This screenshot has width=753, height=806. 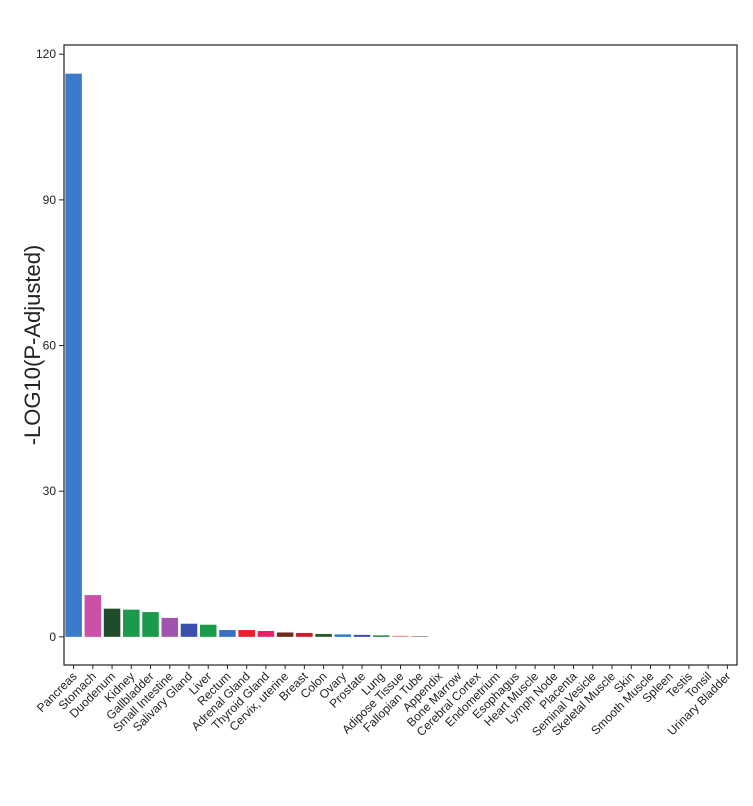 What do you see at coordinates (50, 346) in the screenshot?
I see `y-tick-label: 60` at bounding box center [50, 346].